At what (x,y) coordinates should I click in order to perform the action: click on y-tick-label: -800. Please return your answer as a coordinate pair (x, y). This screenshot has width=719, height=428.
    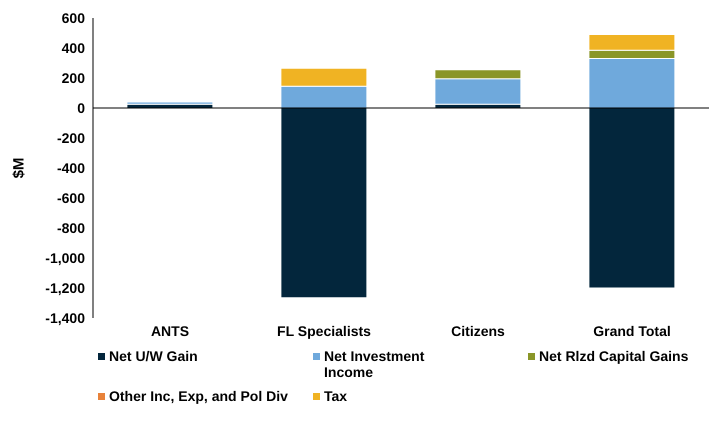
    Looking at the image, I should click on (71, 228).